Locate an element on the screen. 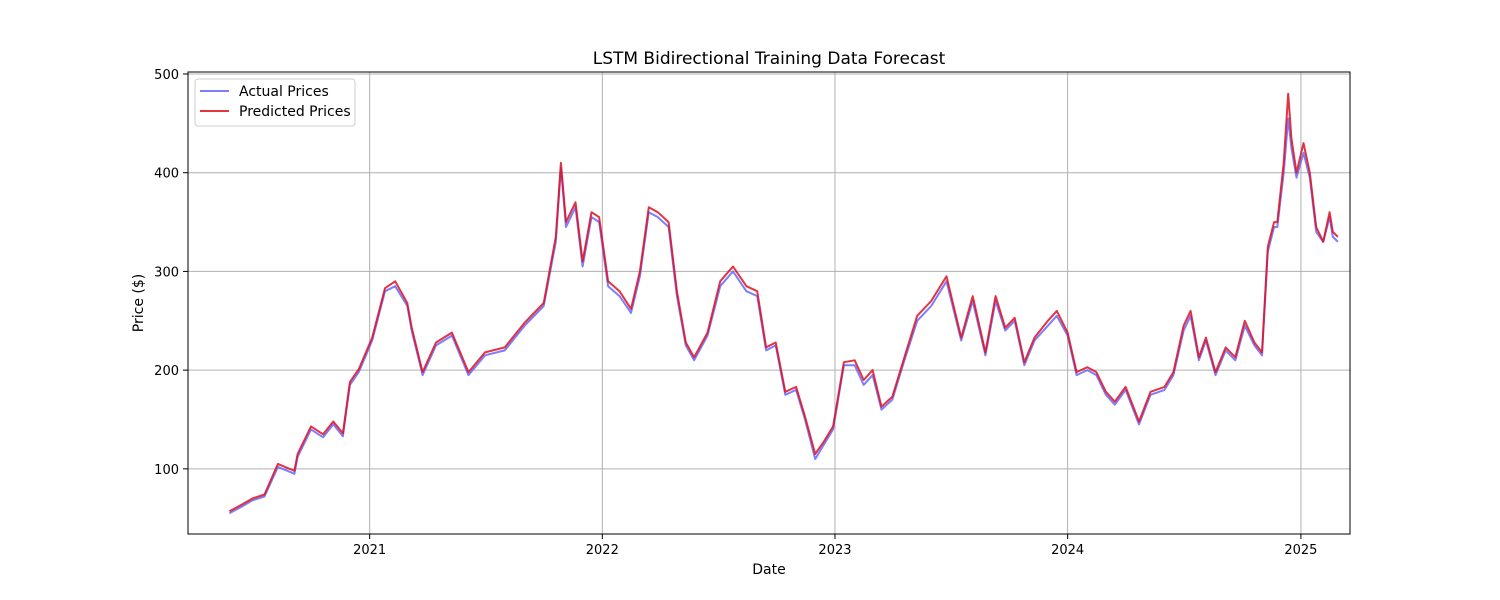 This screenshot has width=1500, height=600. x-tick-label: 2023 is located at coordinates (834, 550).